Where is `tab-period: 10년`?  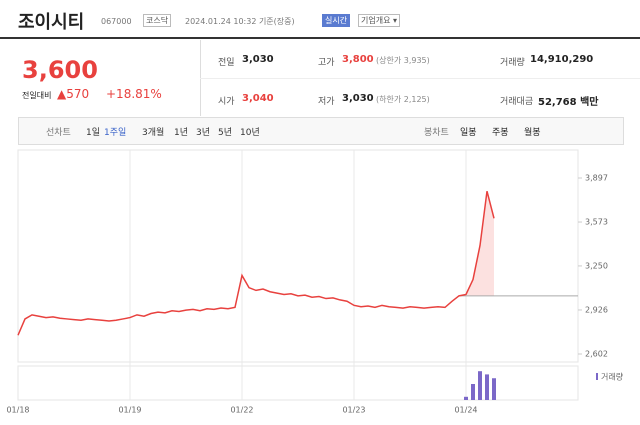 tab-period: 10년 is located at coordinates (250, 133).